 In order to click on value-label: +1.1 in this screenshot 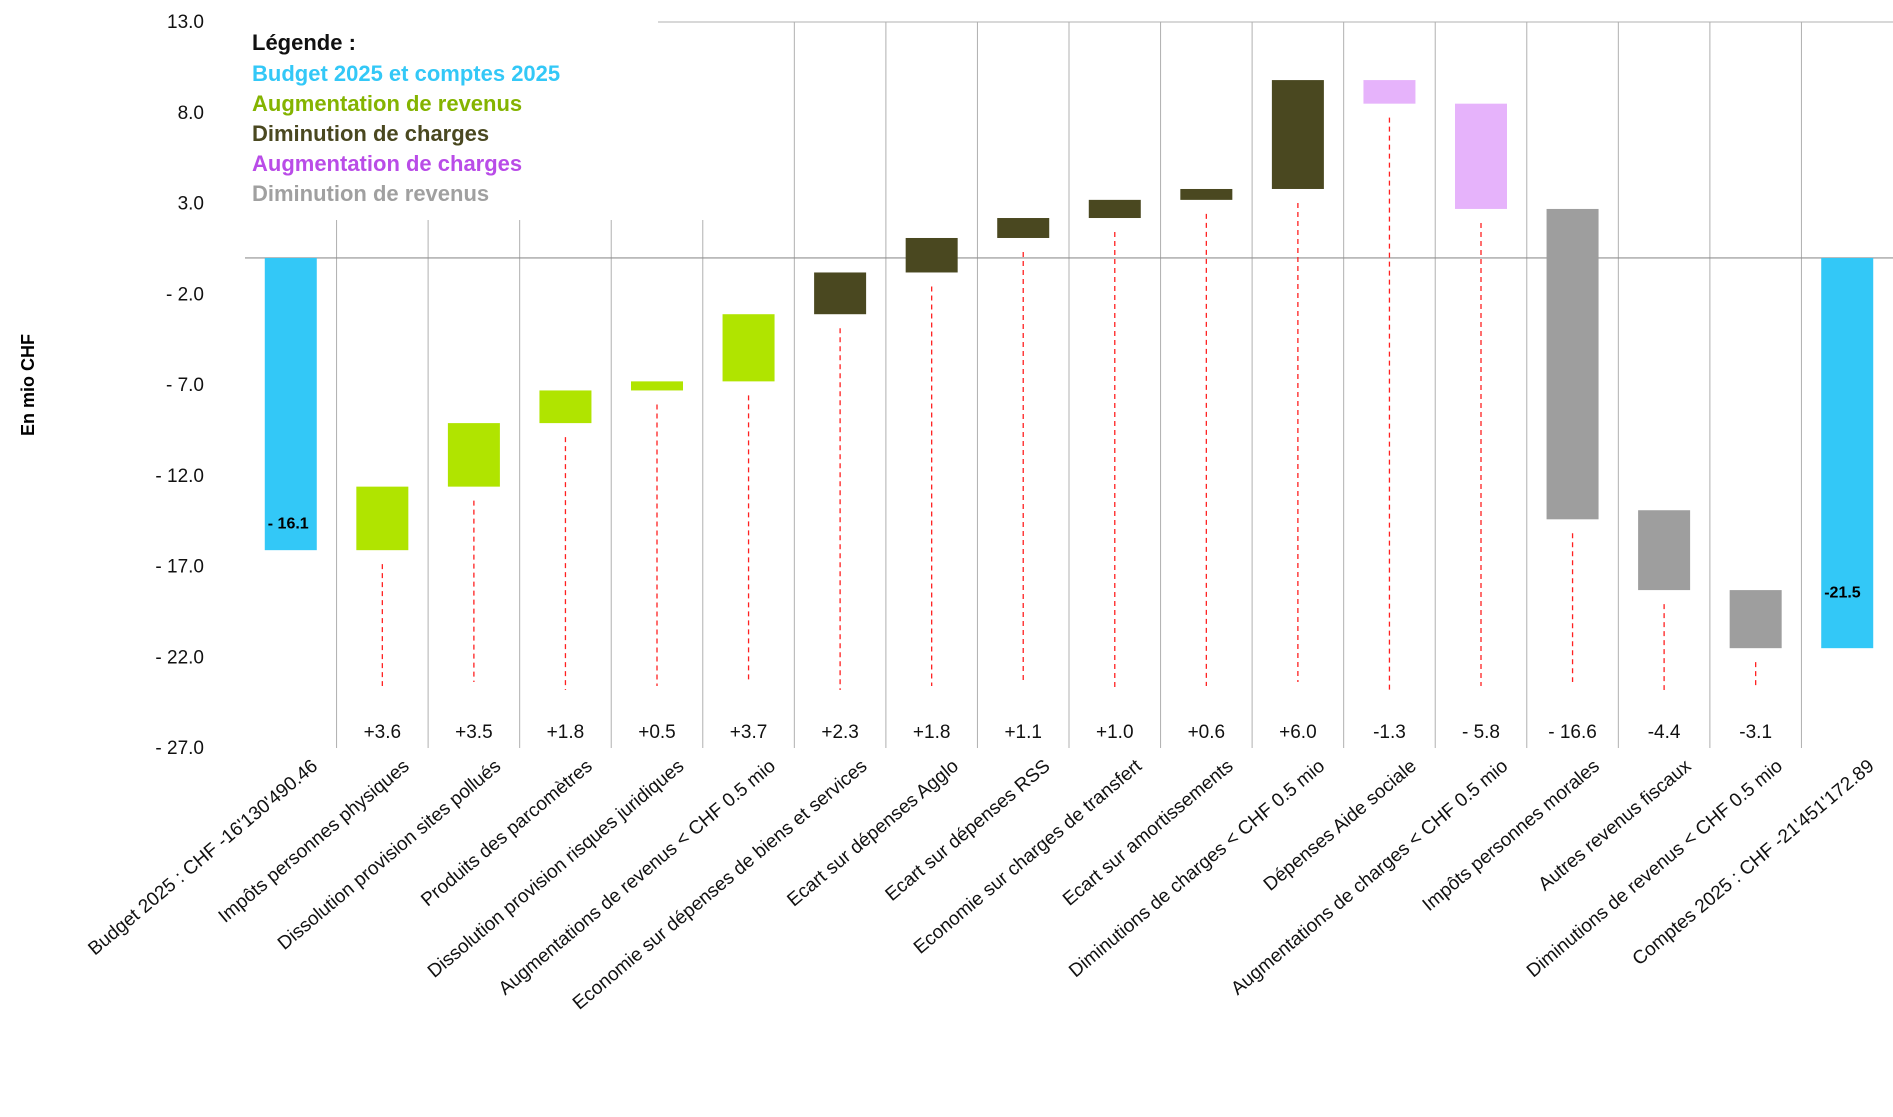, I will do `click(1023, 732)`.